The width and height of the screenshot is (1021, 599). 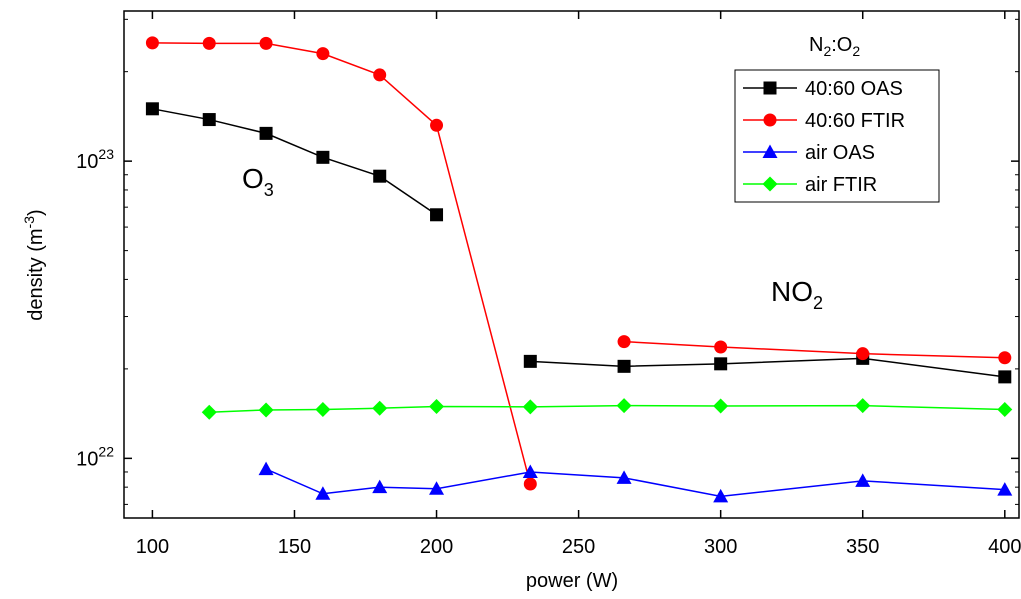 What do you see at coordinates (862, 547) in the screenshot?
I see `x-tick-label: 350` at bounding box center [862, 547].